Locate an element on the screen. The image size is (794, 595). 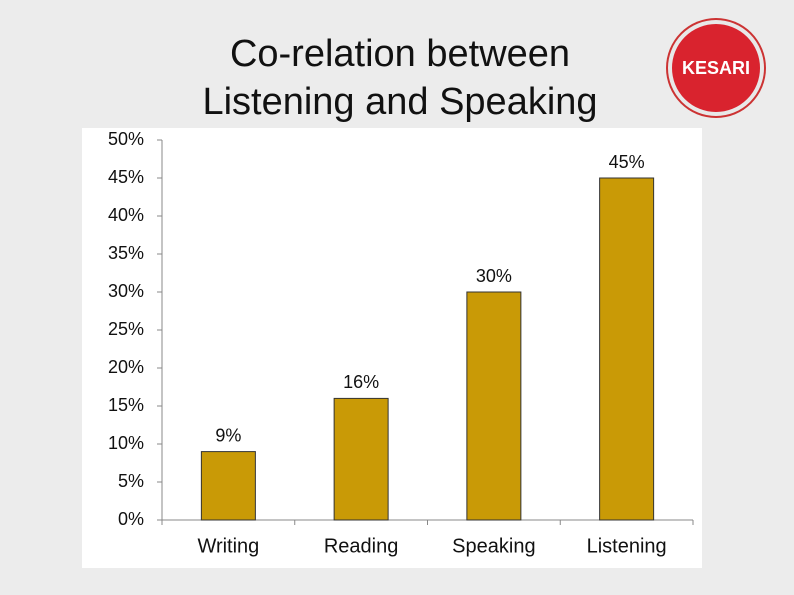
x-tick-label: Reading is located at coordinates (361, 546).